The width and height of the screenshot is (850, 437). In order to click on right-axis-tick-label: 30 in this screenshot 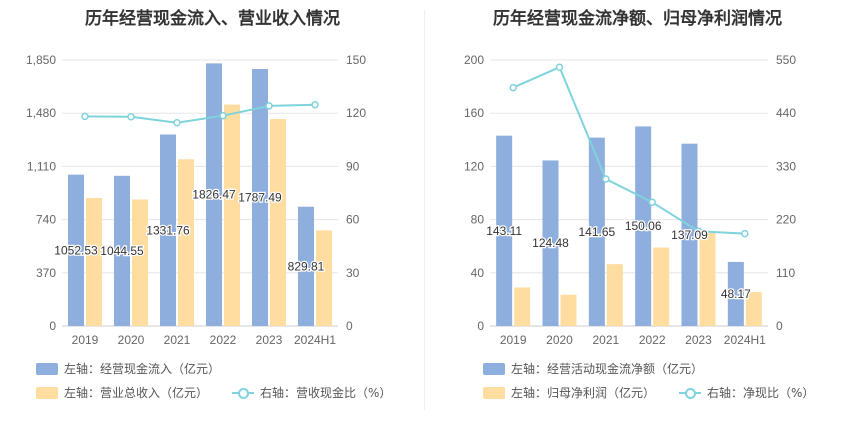, I will do `click(353, 273)`.